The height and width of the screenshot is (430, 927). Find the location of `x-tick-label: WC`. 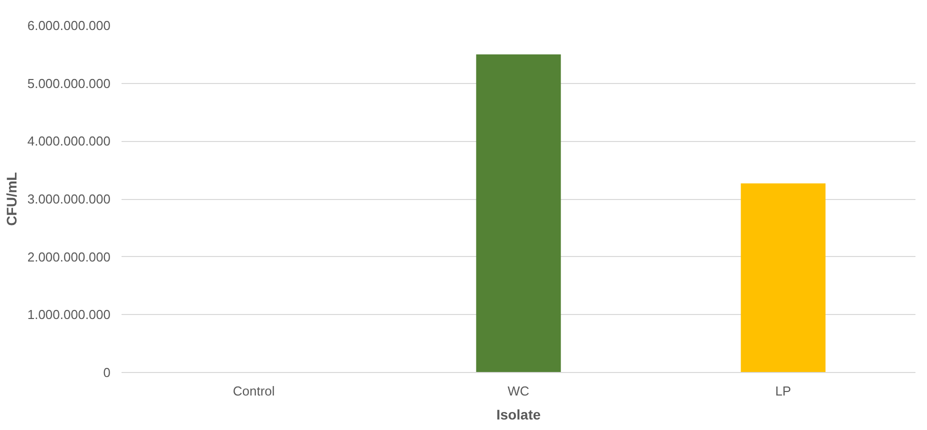

x-tick-label: WC is located at coordinates (519, 391).